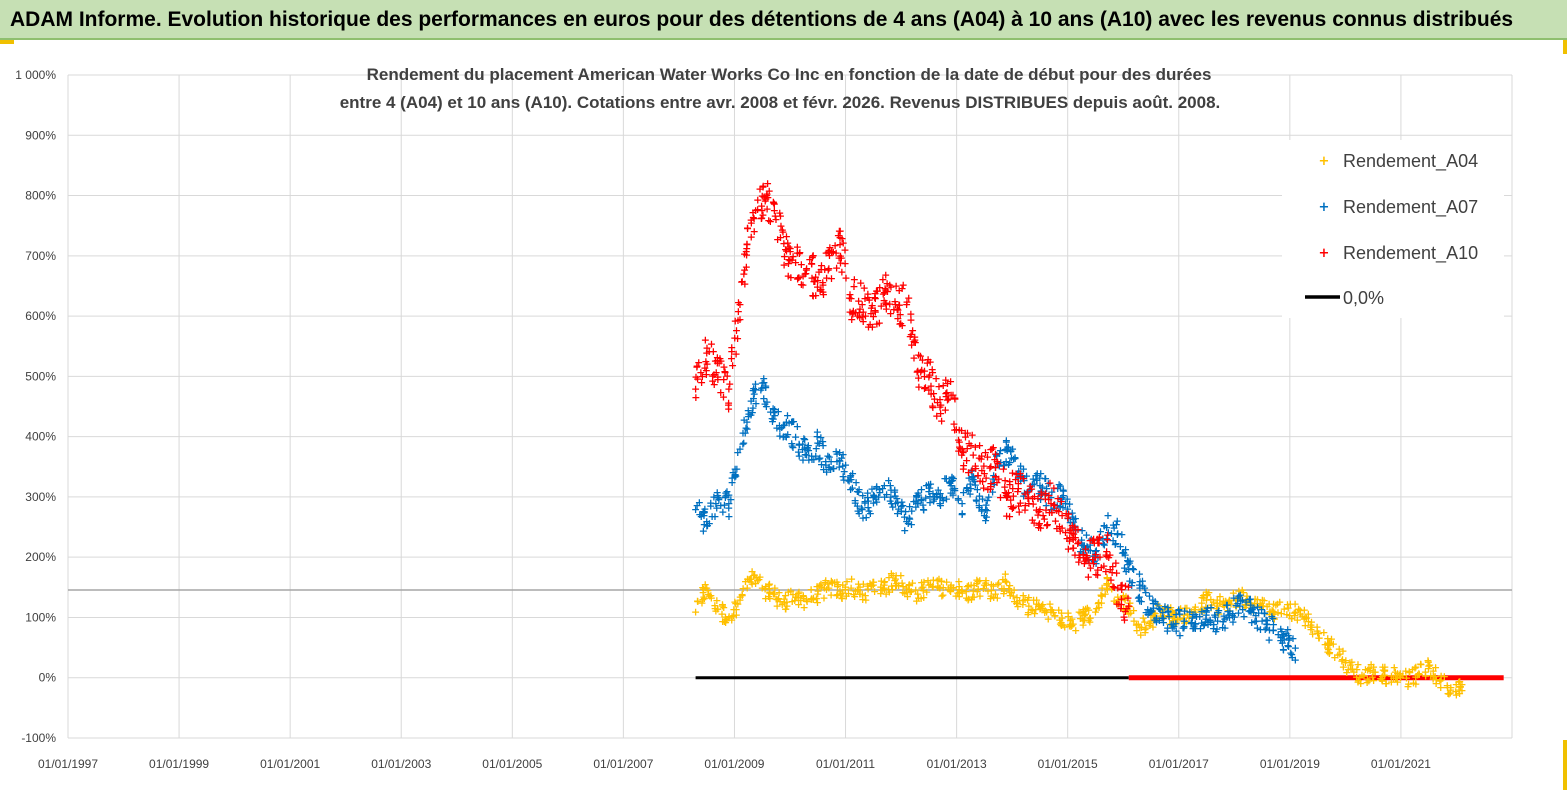  What do you see at coordinates (1565, 765) in the screenshot?
I see `decor-corner-bottom-right` at bounding box center [1565, 765].